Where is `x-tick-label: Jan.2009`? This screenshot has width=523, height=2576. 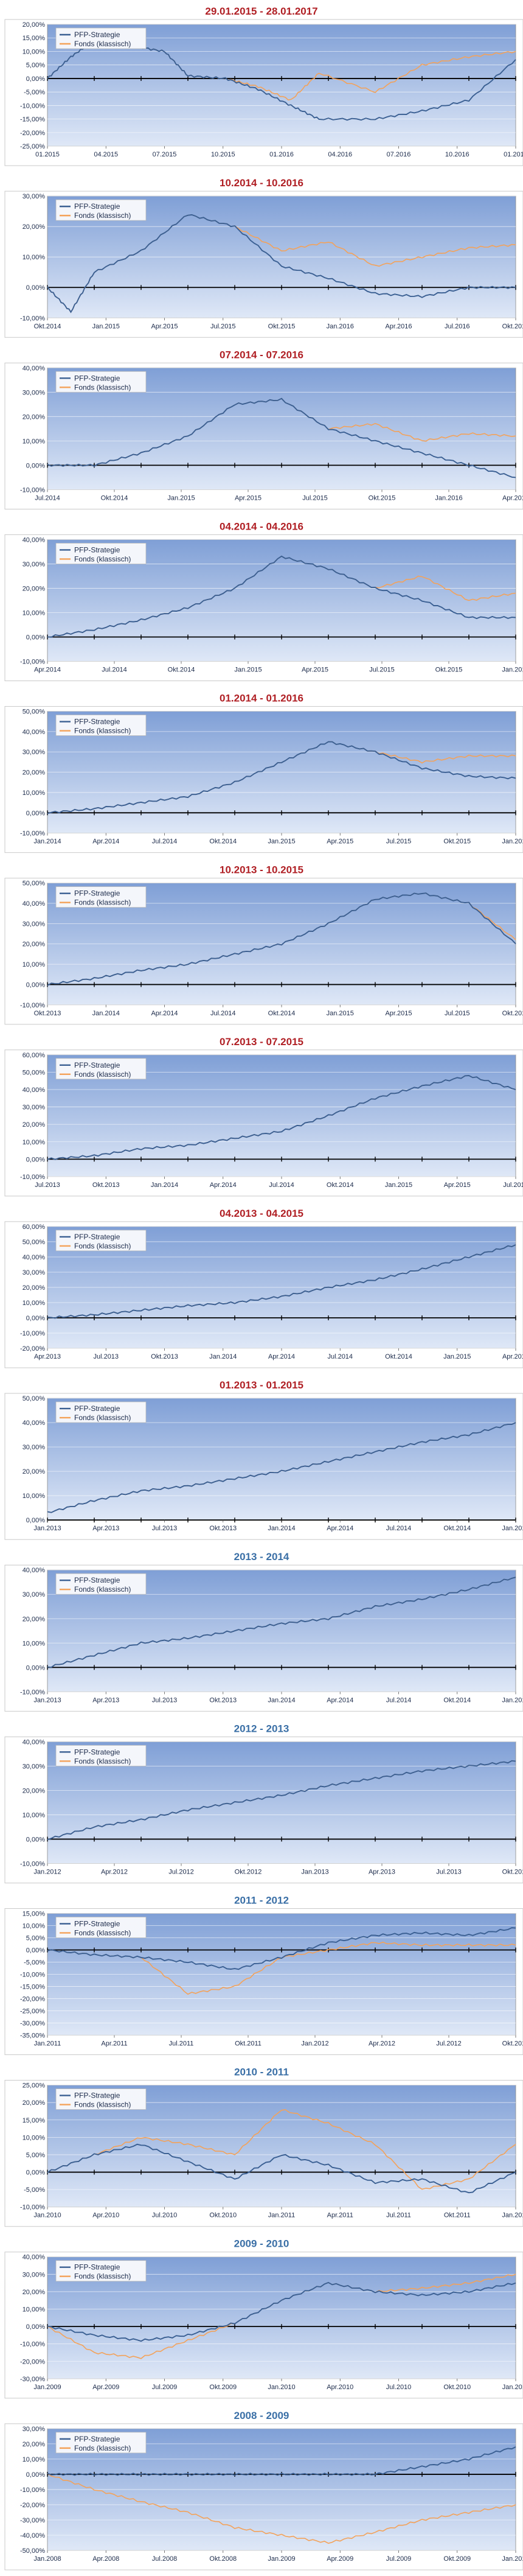 x-tick-label: Jan.2009 is located at coordinates (282, 2559).